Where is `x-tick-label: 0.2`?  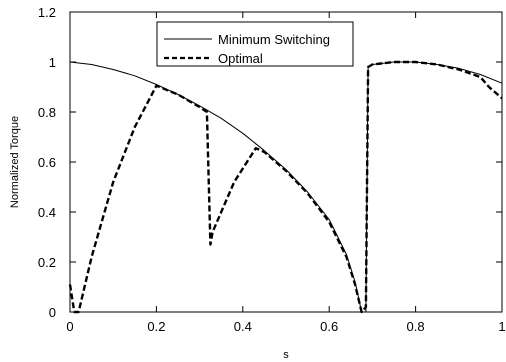
x-tick-label: 0.2 is located at coordinates (156, 326).